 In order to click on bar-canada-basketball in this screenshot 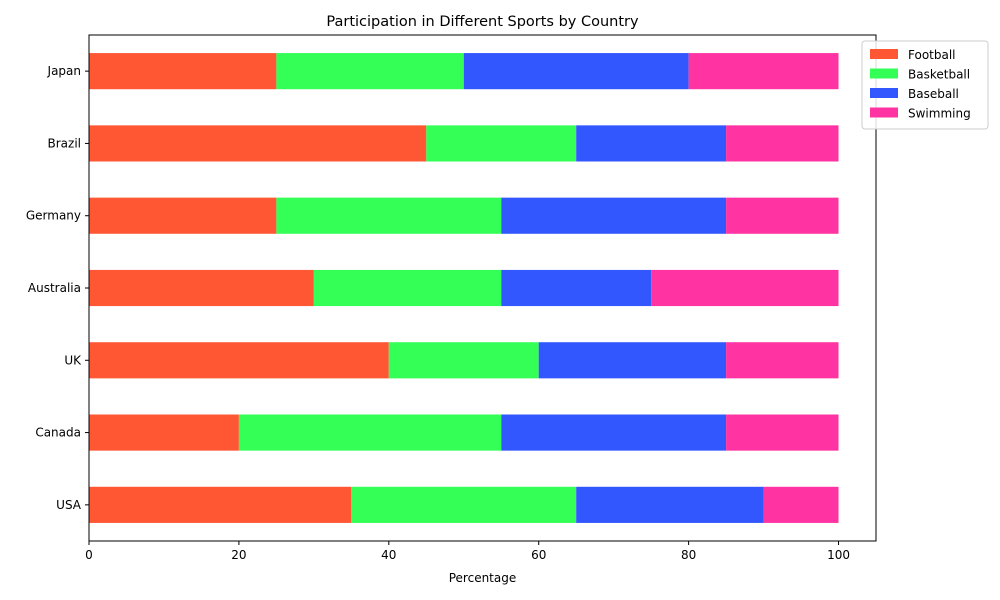, I will do `click(370, 432)`.